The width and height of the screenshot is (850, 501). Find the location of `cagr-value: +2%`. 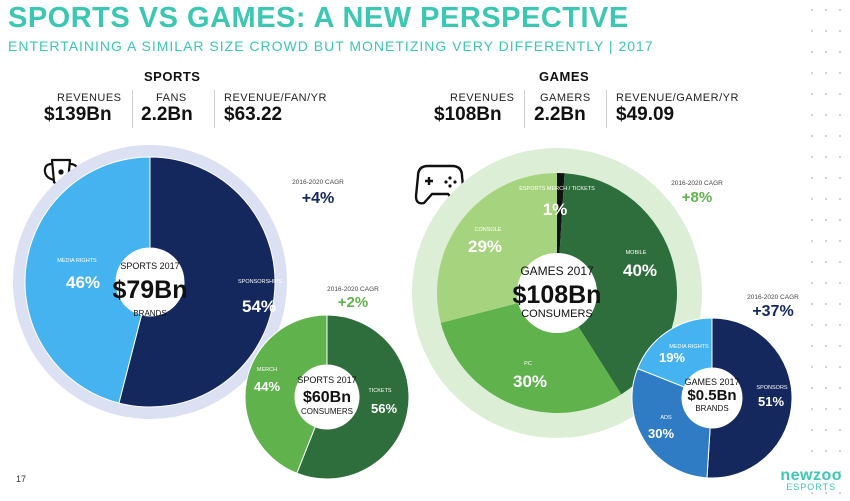

cagr-value: +2% is located at coordinates (353, 302).